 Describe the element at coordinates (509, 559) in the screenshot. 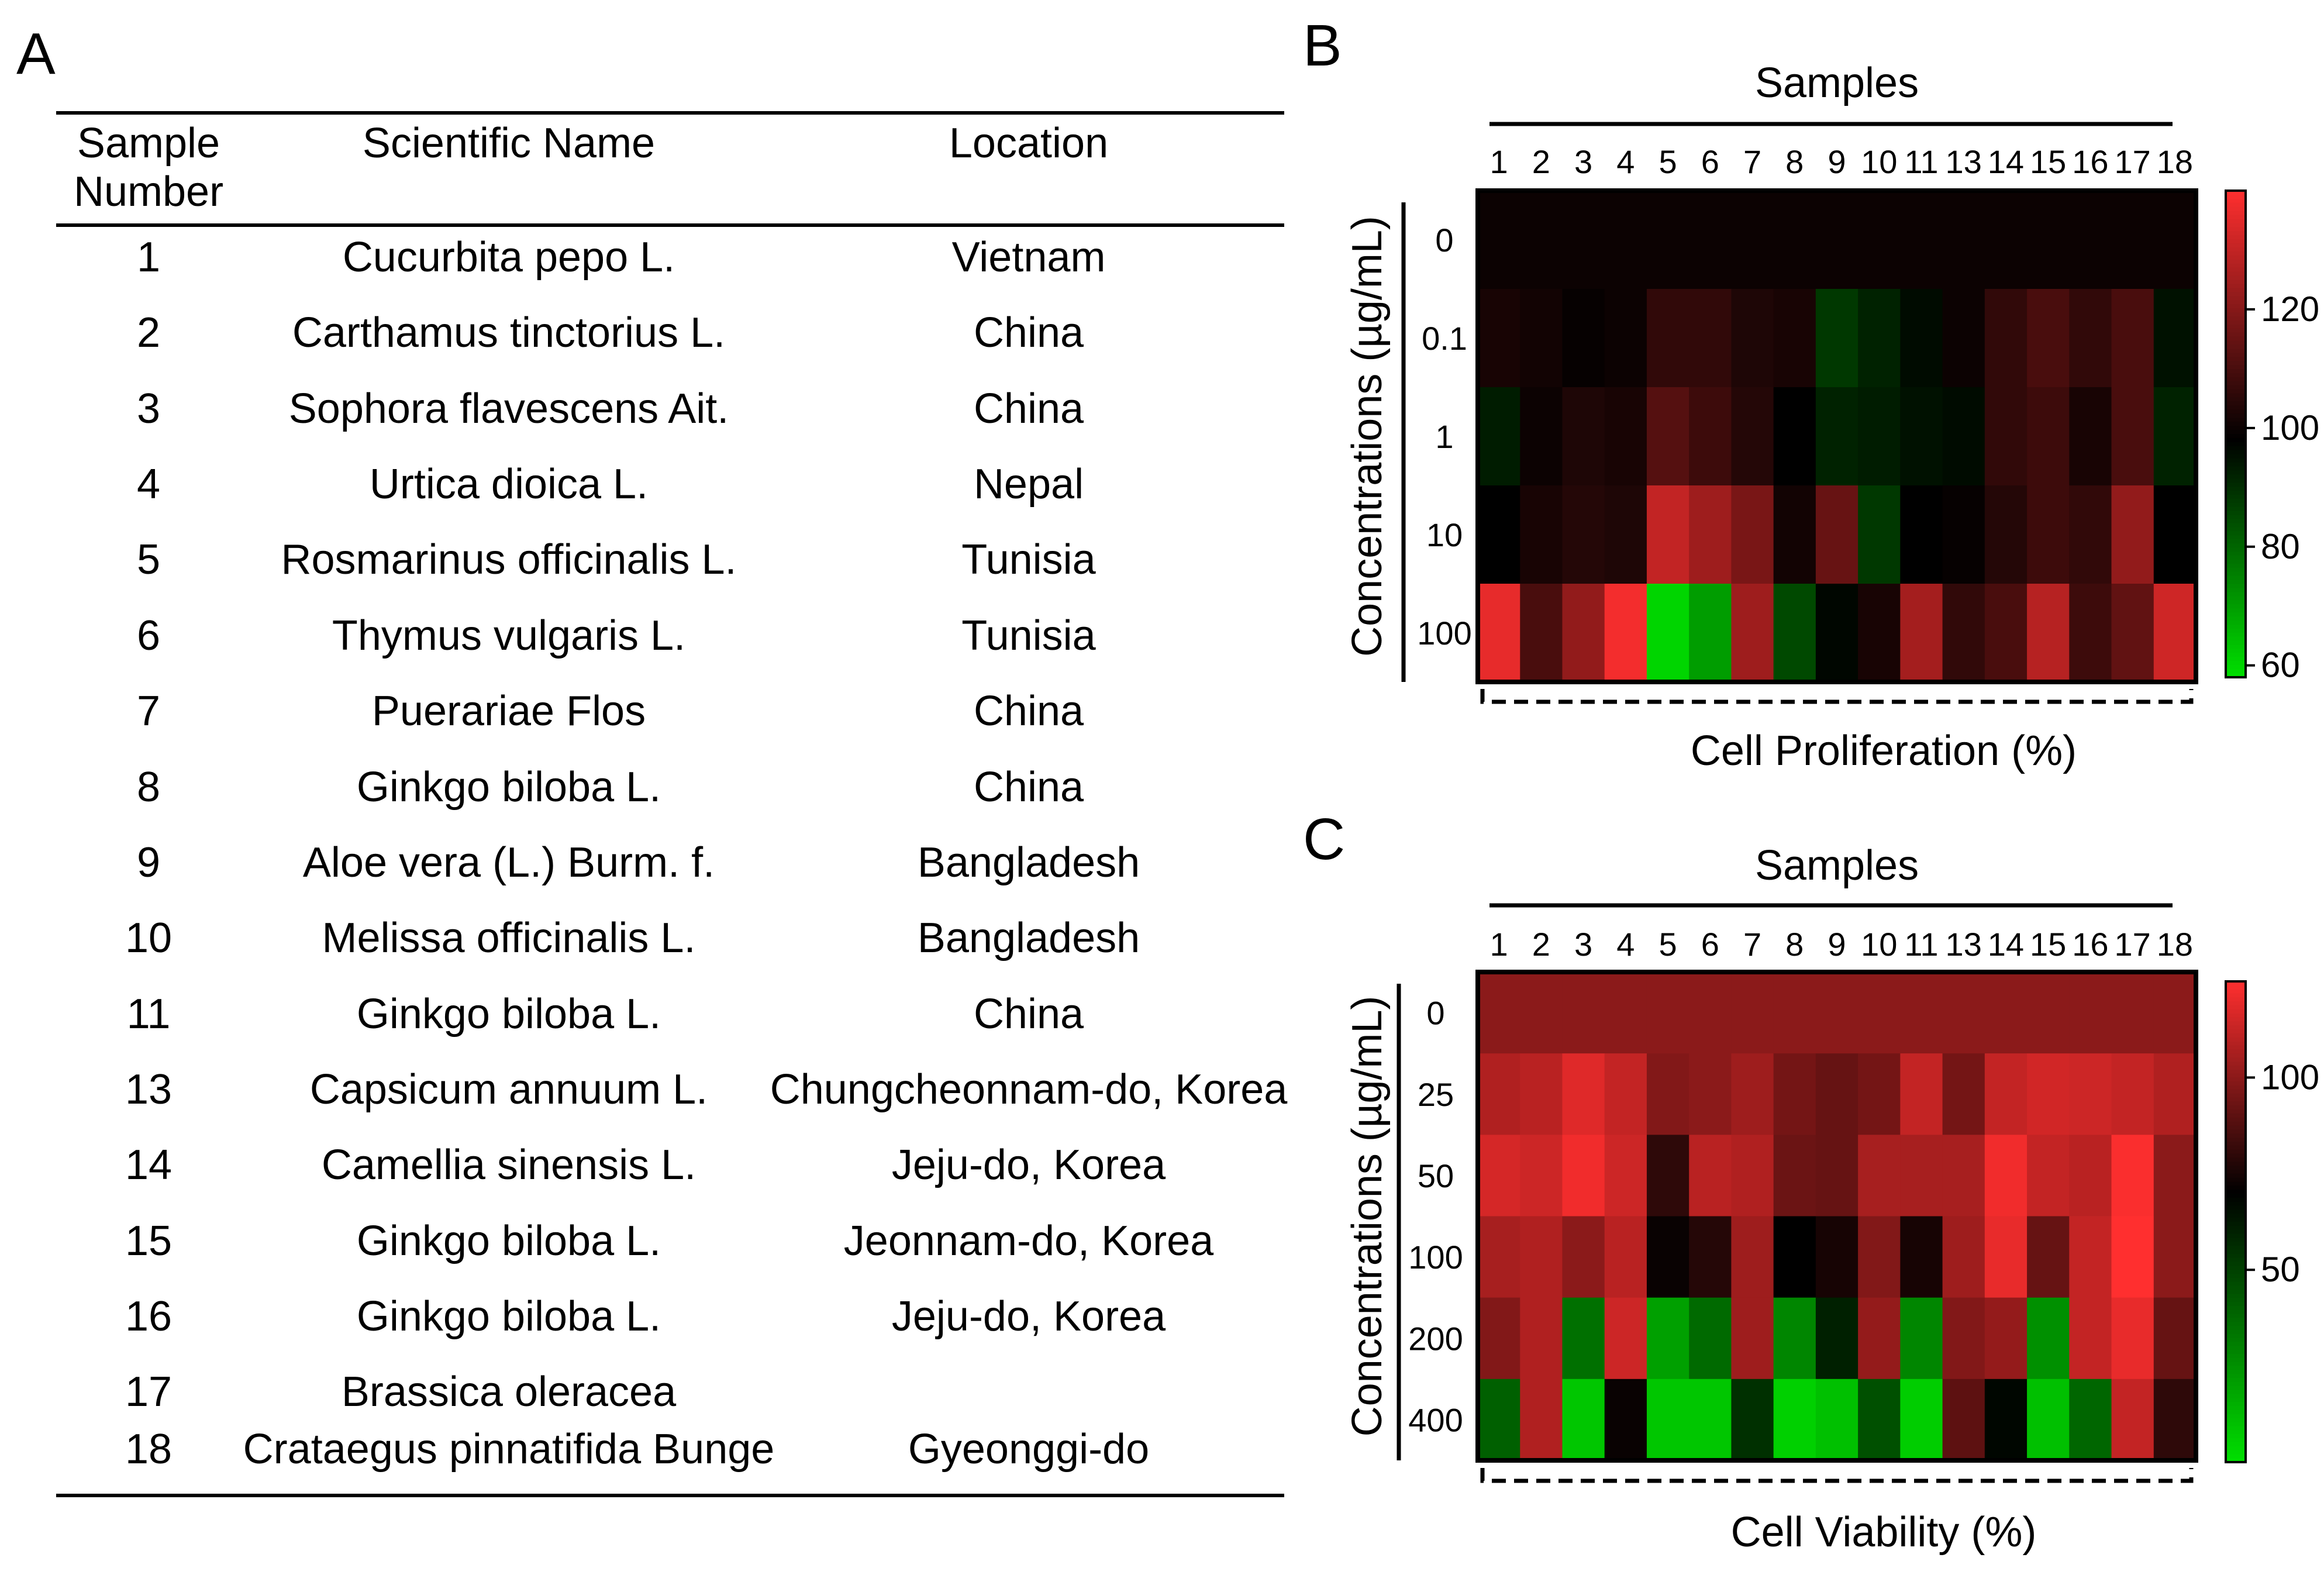

I see `table-cell-name: Rosmarinus officinalis L.` at that location.